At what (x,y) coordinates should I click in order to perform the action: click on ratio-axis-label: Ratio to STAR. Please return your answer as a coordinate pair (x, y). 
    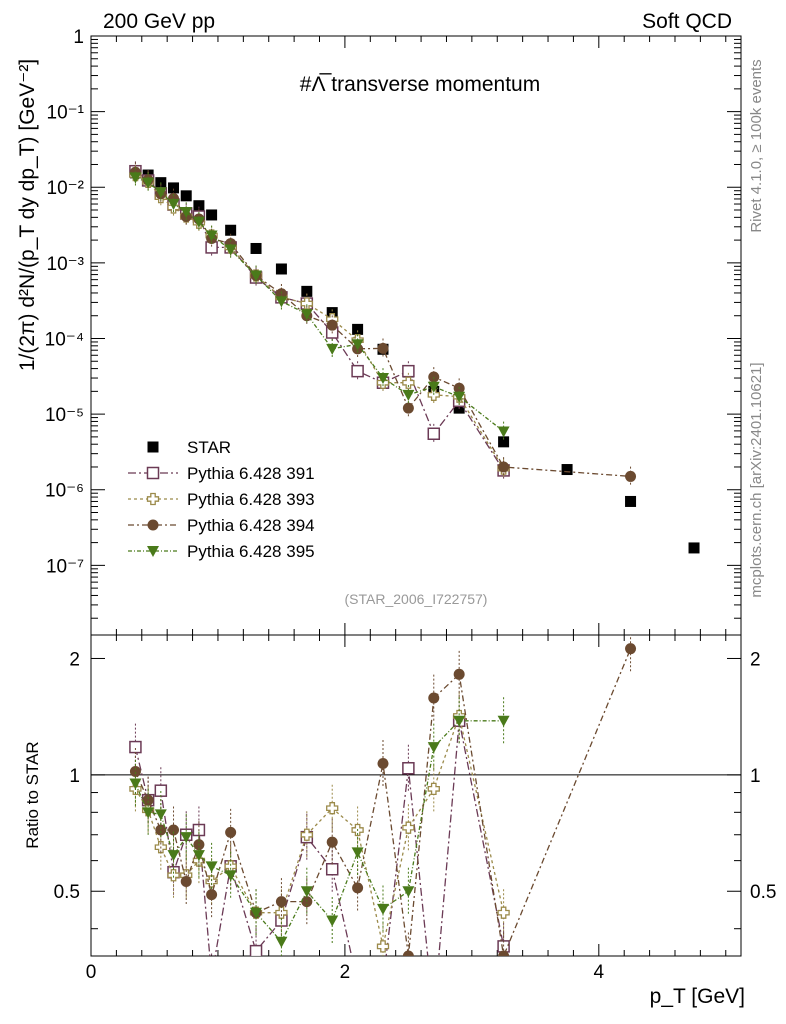
    Looking at the image, I should click on (32, 794).